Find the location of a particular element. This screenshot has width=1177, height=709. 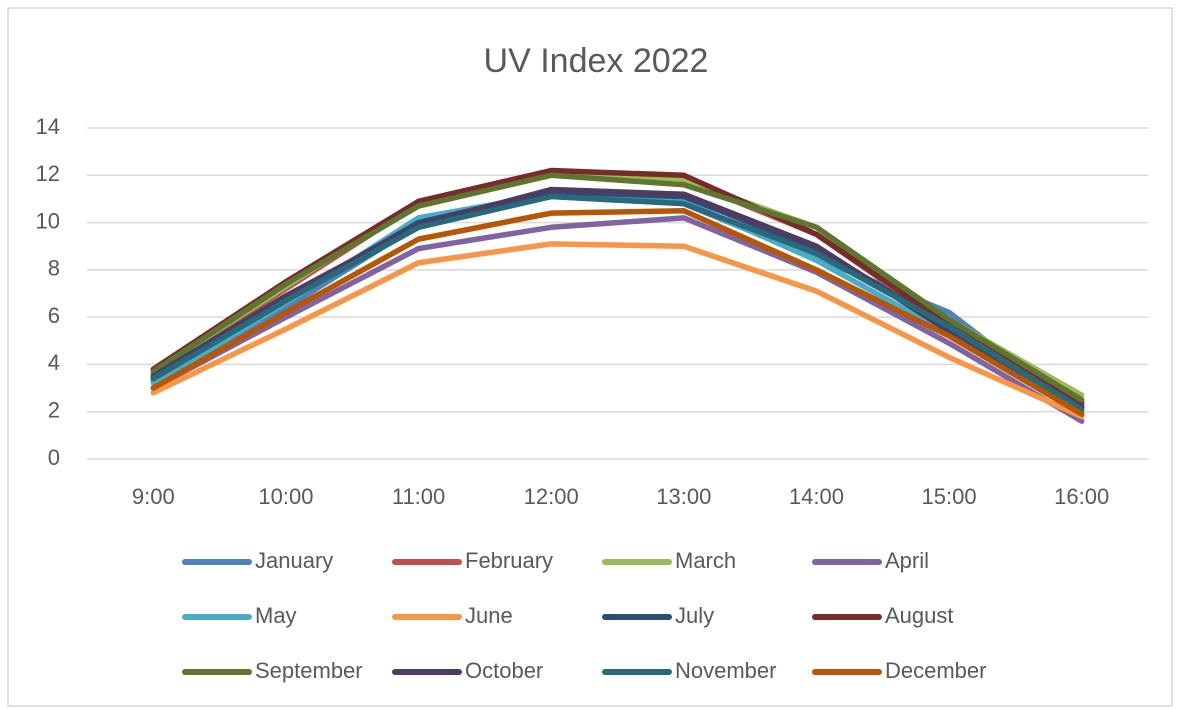

legend-label: September is located at coordinates (309, 670).